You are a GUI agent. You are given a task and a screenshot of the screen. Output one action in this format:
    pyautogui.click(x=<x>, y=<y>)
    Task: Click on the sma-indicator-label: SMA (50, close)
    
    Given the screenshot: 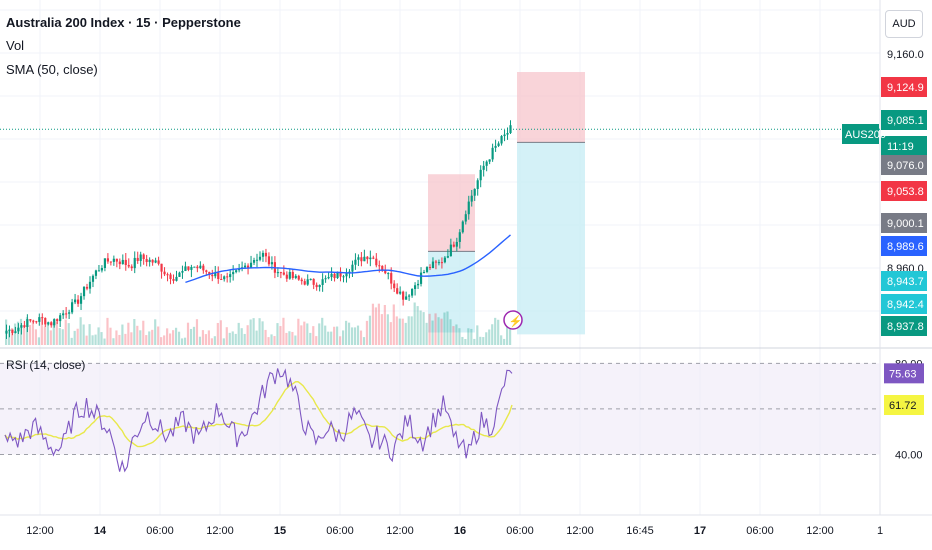 What is the action you would take?
    pyautogui.click(x=52, y=69)
    